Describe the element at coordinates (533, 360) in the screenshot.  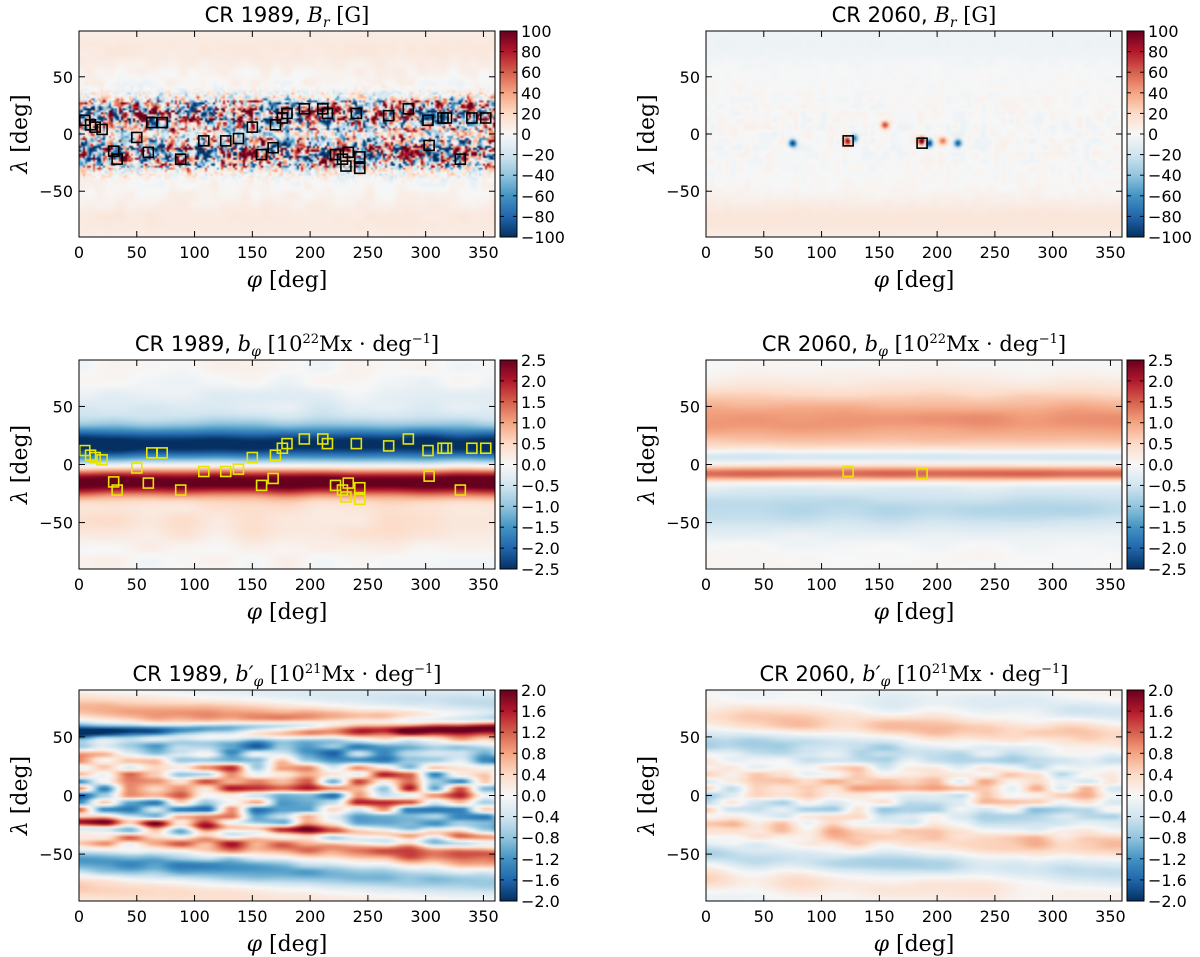
I see `colorbar-tick-label: 2.5` at that location.